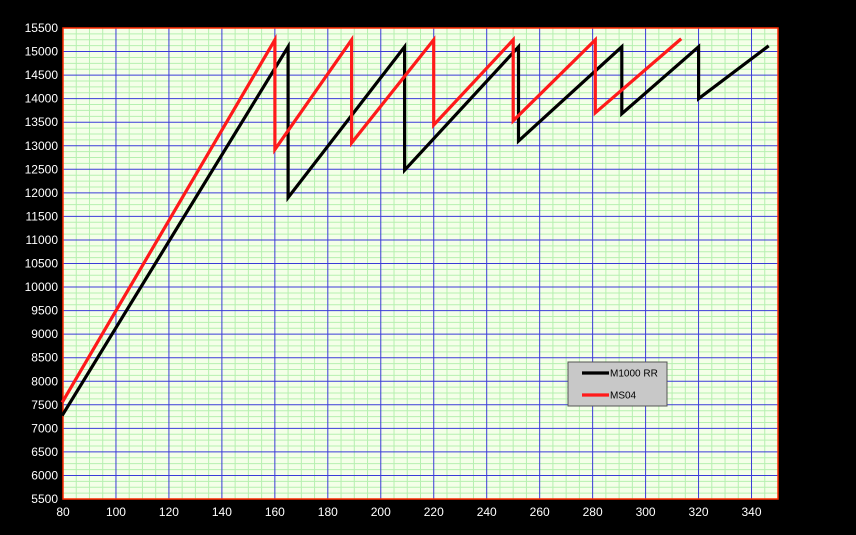 The width and height of the screenshot is (856, 535). I want to click on y-tick-label: 5500, so click(44, 499).